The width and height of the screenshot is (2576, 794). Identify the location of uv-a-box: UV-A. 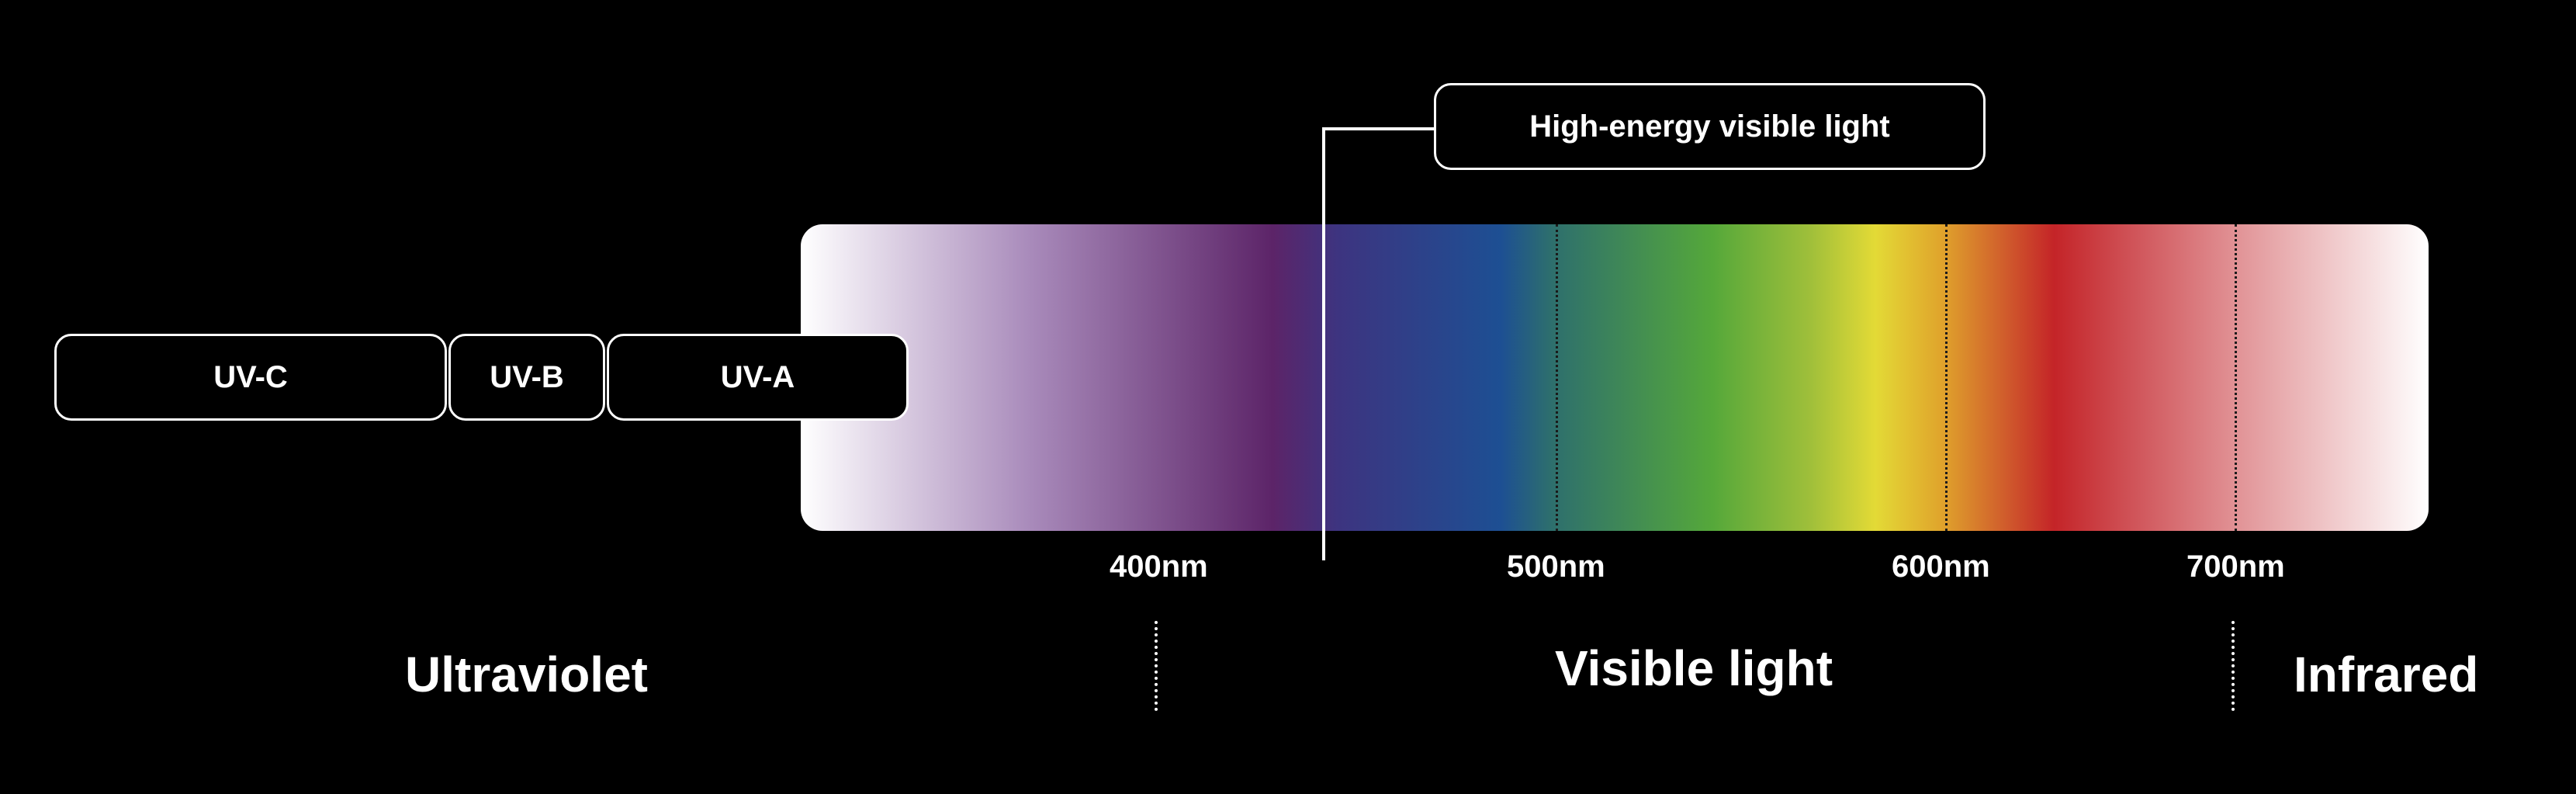
(758, 377).